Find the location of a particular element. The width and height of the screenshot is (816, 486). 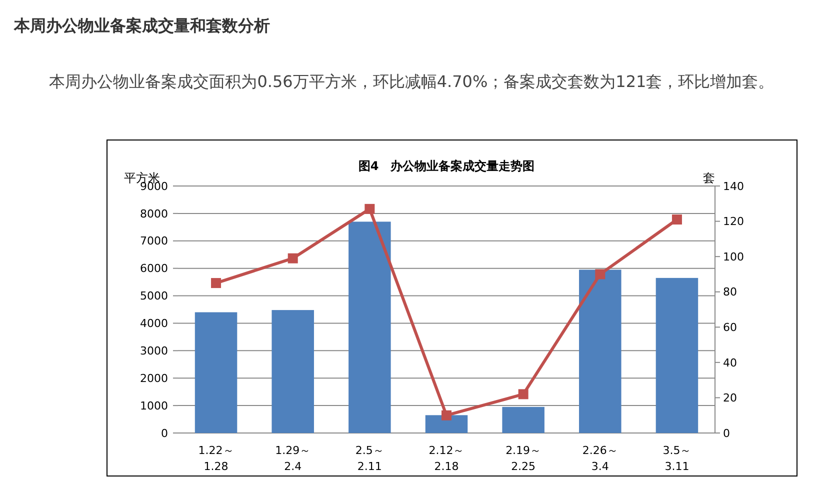

y2-tick-label: 40 is located at coordinates (730, 363).